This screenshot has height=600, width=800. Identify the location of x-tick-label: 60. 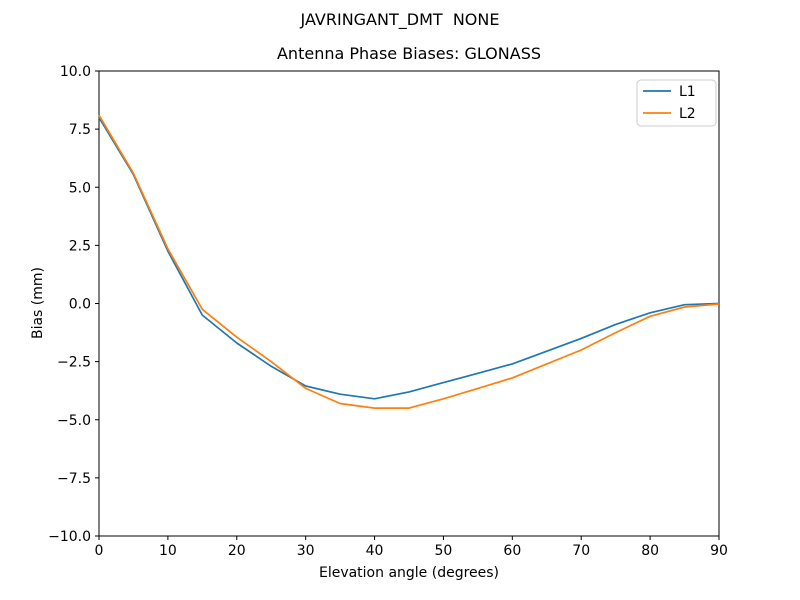
(512, 551).